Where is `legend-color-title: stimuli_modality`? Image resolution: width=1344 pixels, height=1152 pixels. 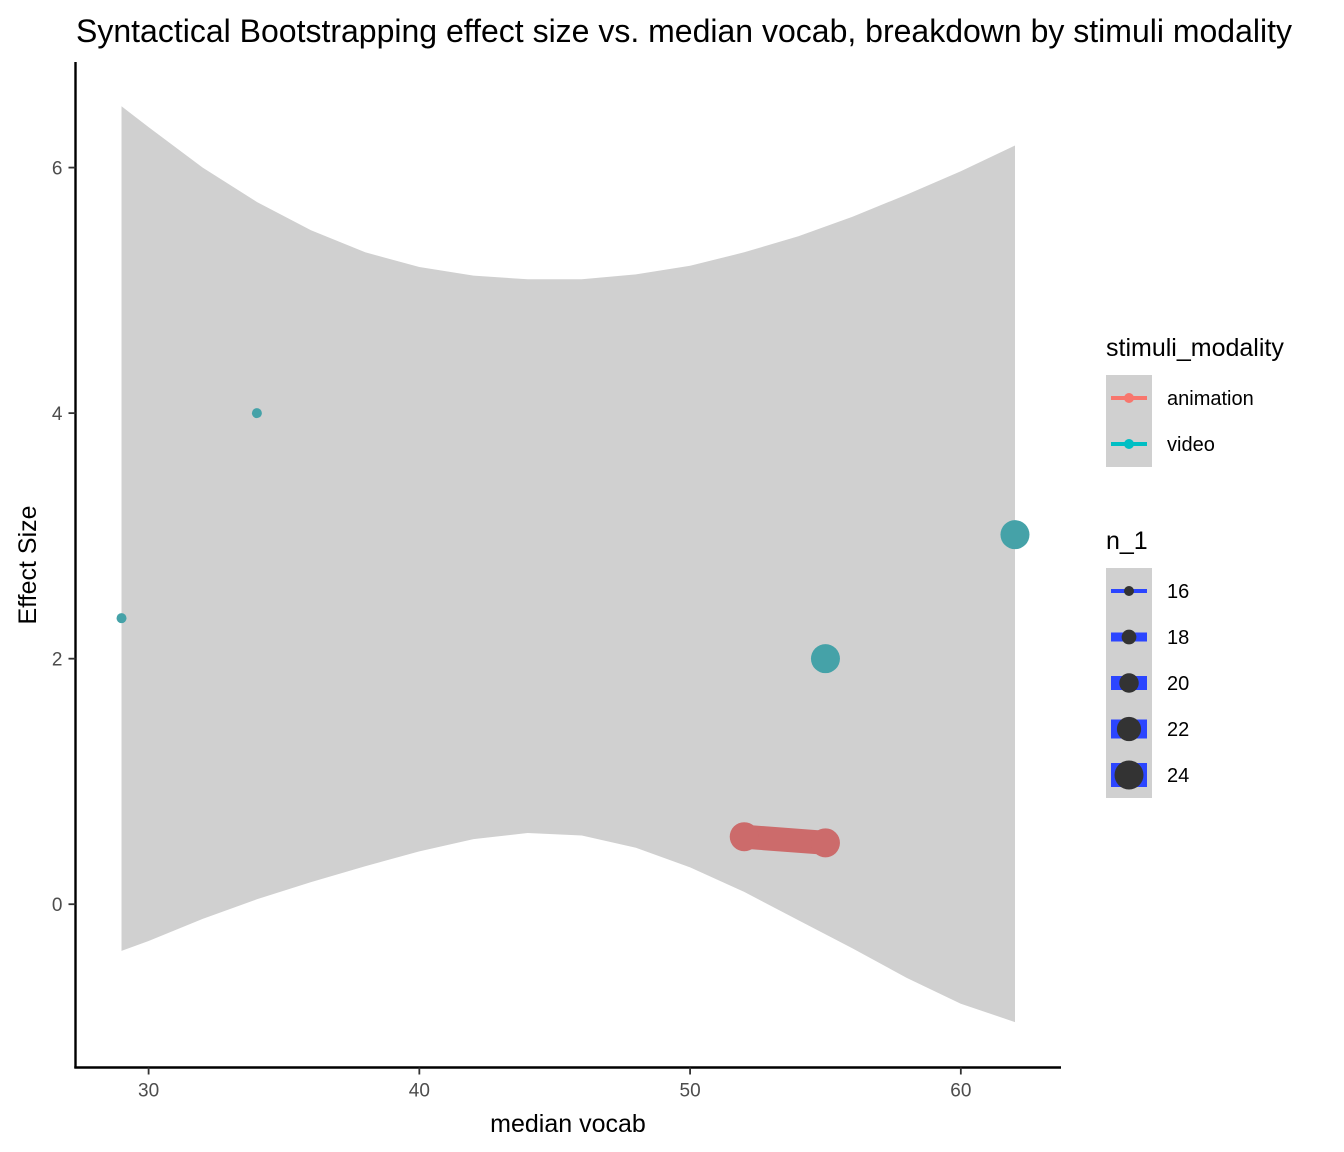 legend-color-title: stimuli_modality is located at coordinates (1195, 348).